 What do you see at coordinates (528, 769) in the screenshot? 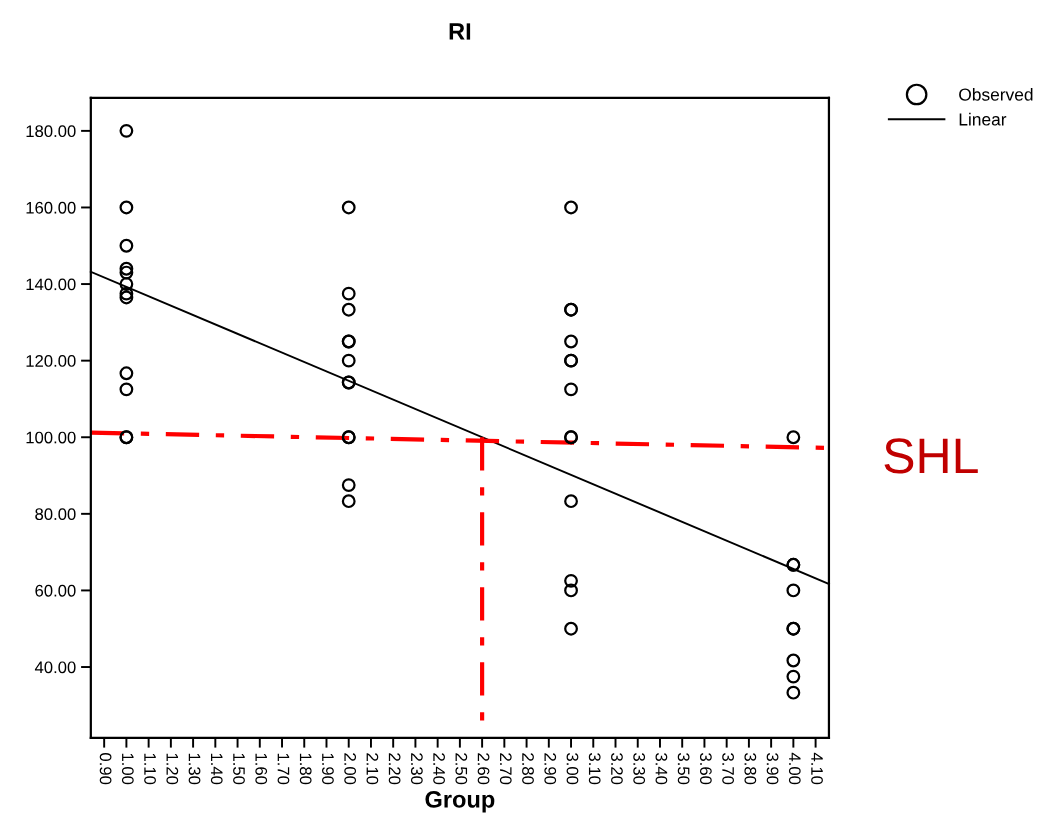
I see `x-tick-label: 2.80` at bounding box center [528, 769].